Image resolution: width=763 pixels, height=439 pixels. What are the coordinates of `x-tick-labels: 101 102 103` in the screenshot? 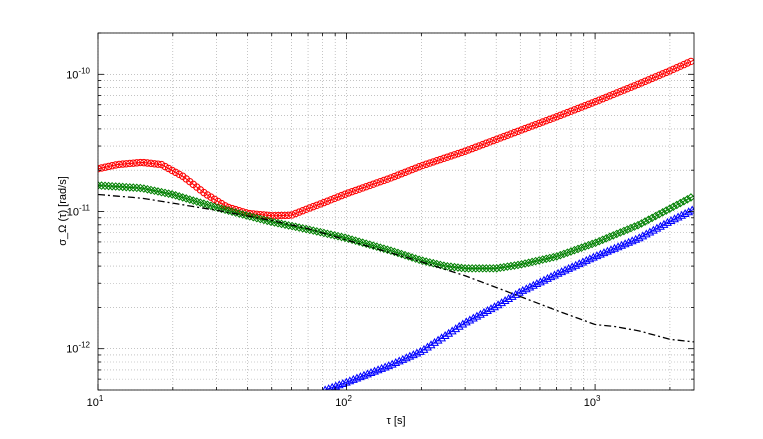 It's located at (344, 401).